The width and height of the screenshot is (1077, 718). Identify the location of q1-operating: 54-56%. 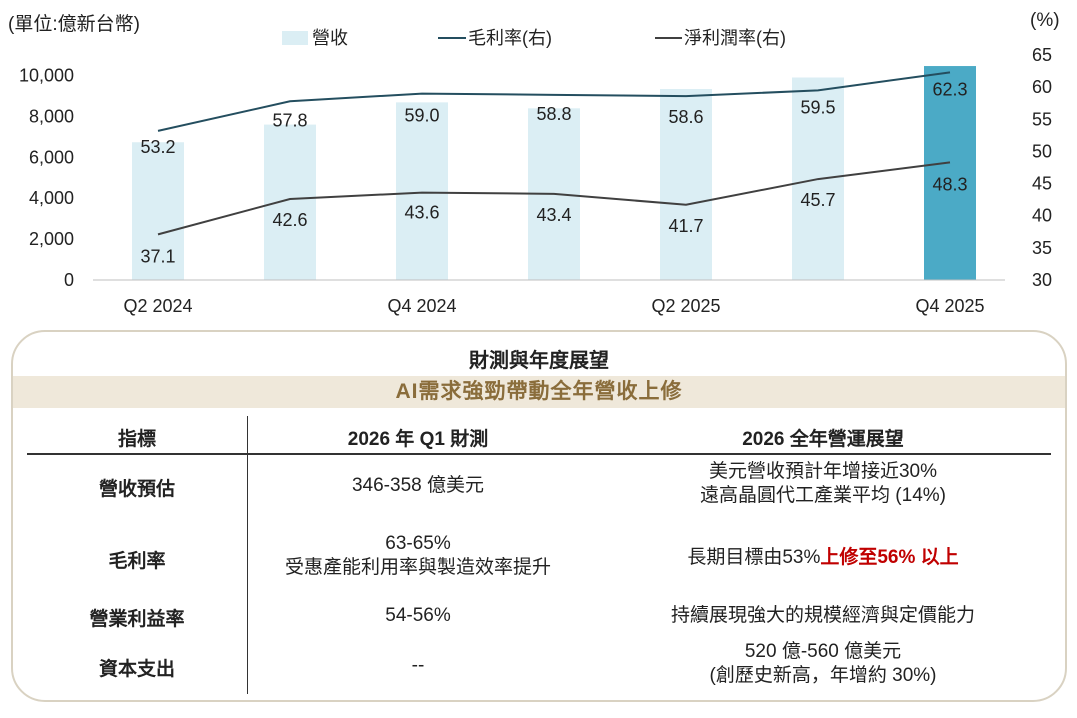
(418, 615).